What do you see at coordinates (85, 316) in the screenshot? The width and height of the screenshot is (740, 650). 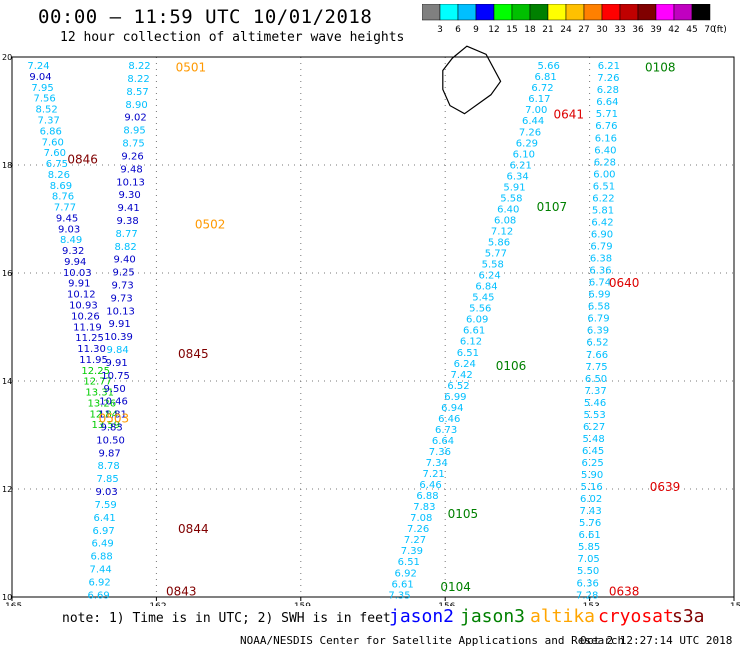 I see `wave-height-point: 10.26` at bounding box center [85, 316].